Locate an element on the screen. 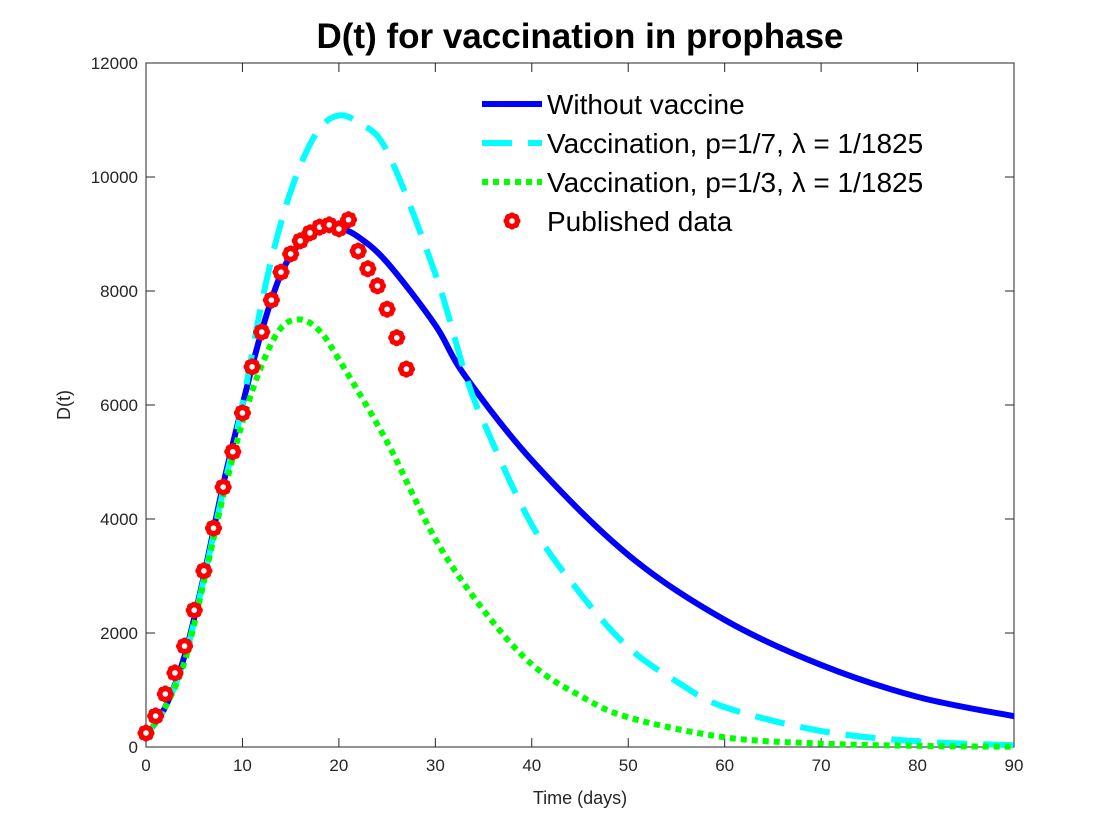 The height and width of the screenshot is (840, 1120). x-axis-label: Time (days) is located at coordinates (580, 798).